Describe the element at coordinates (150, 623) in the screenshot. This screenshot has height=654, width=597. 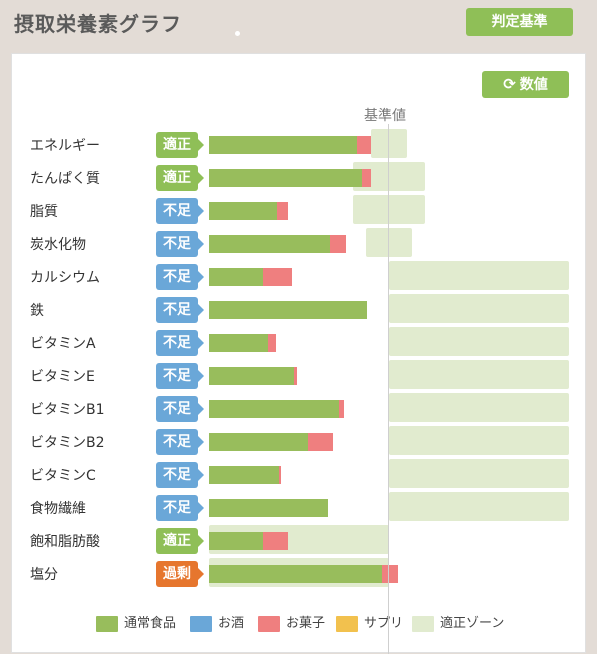
I see `legend-label: 通常食品` at that location.